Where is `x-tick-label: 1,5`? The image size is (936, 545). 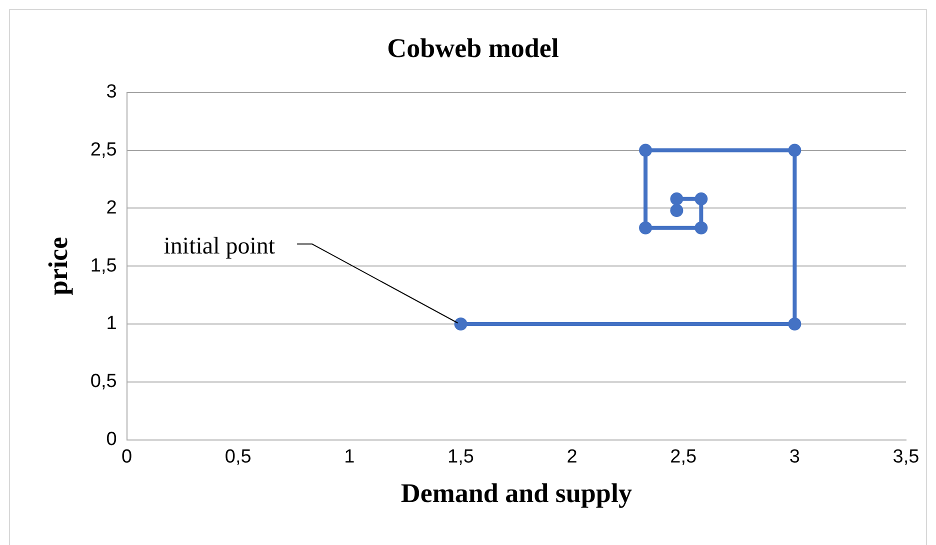
x-tick-label: 1,5 is located at coordinates (461, 457).